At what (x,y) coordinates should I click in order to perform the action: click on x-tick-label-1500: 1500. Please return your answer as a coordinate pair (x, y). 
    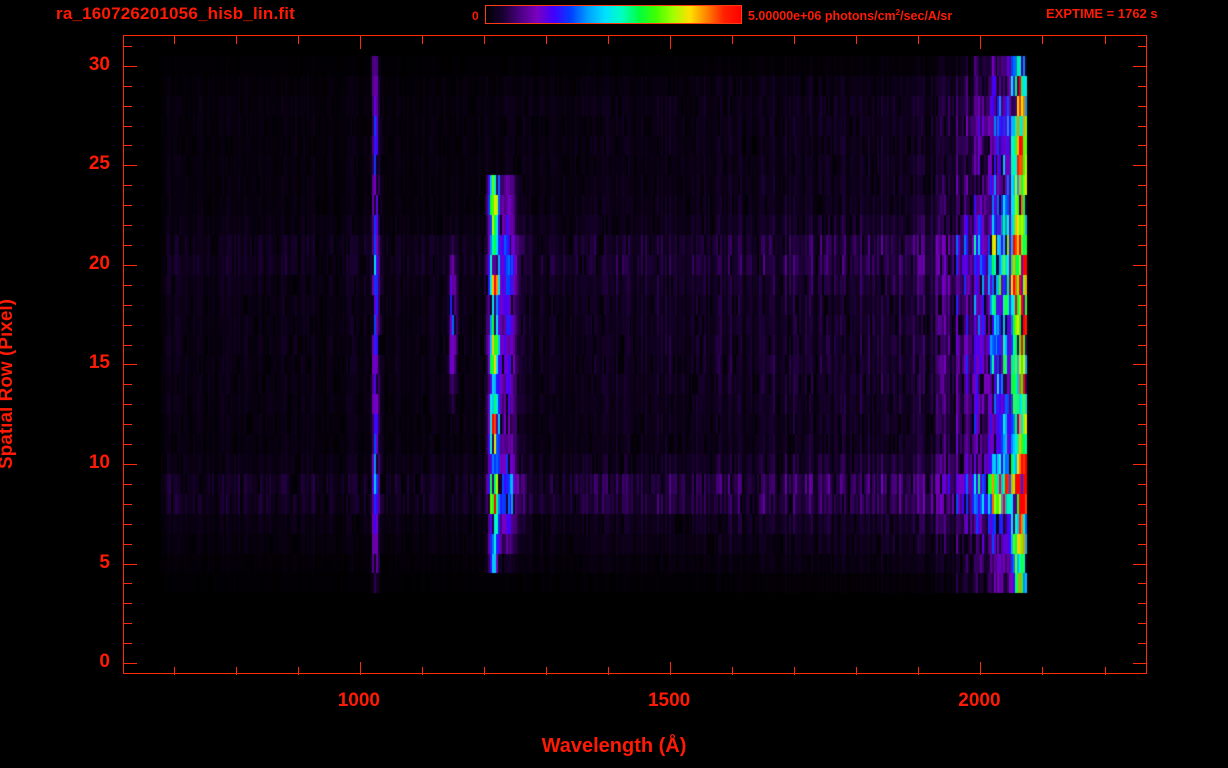
    Looking at the image, I should click on (669, 700).